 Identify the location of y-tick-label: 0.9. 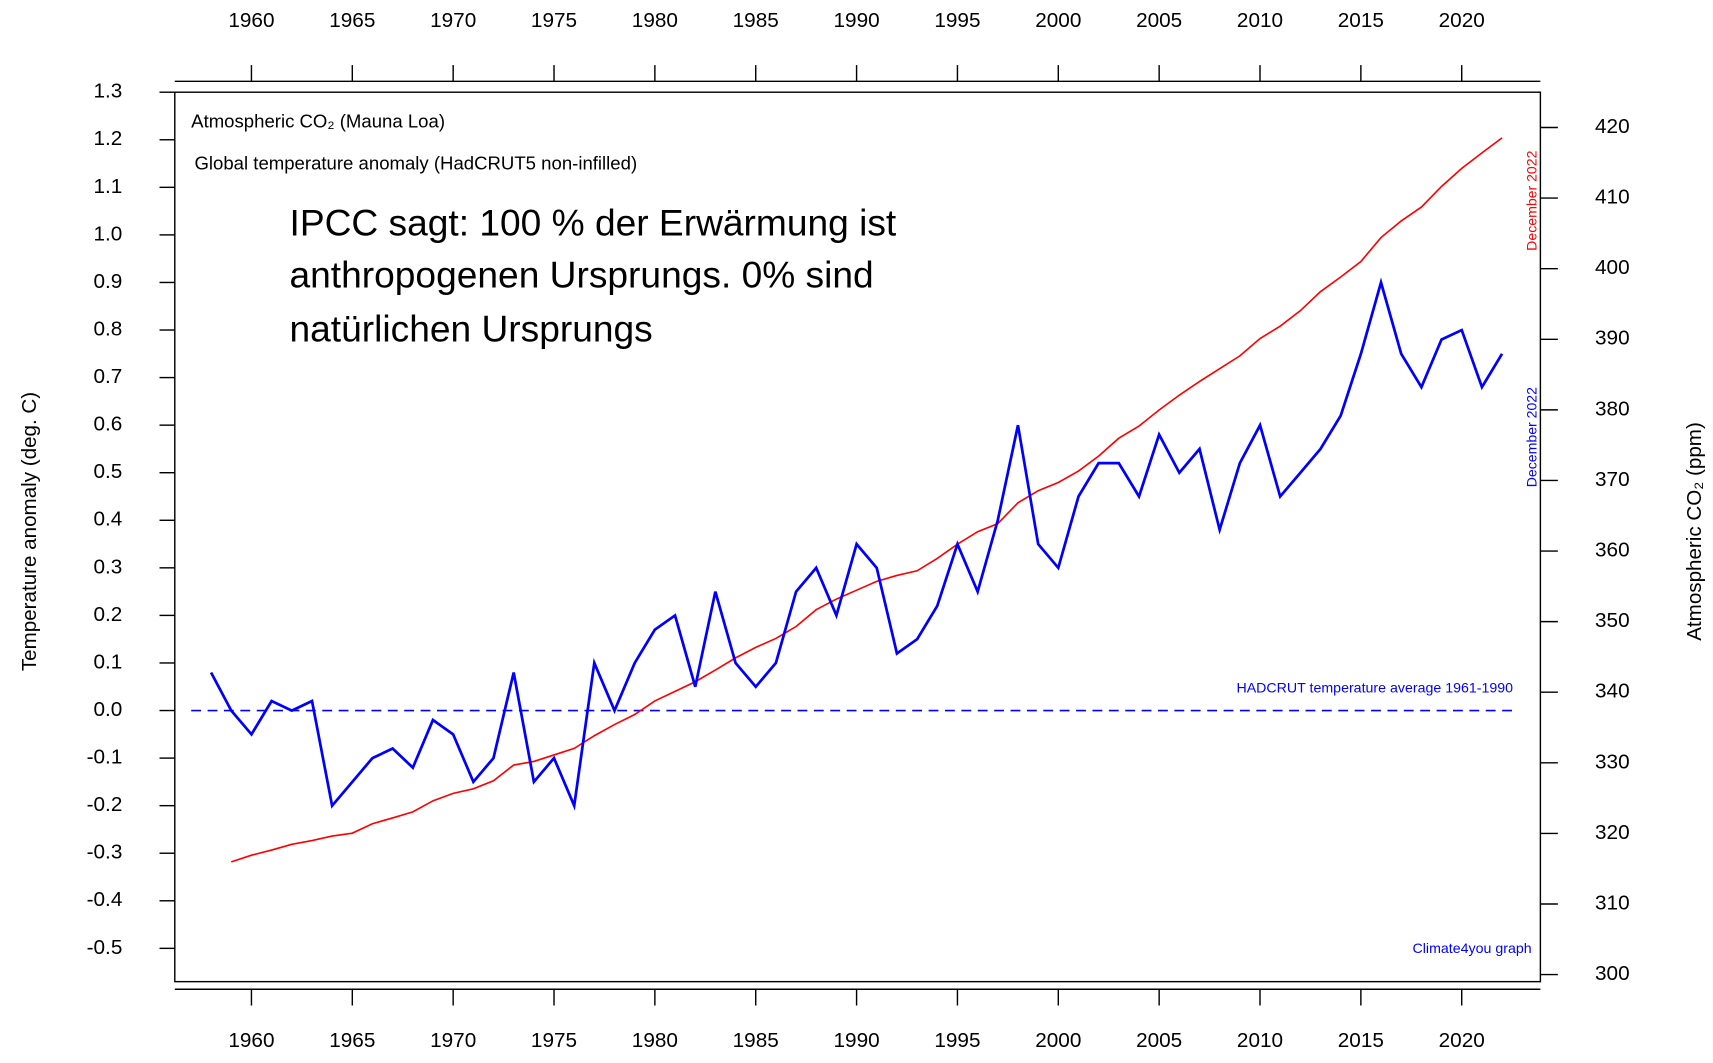
(108, 281).